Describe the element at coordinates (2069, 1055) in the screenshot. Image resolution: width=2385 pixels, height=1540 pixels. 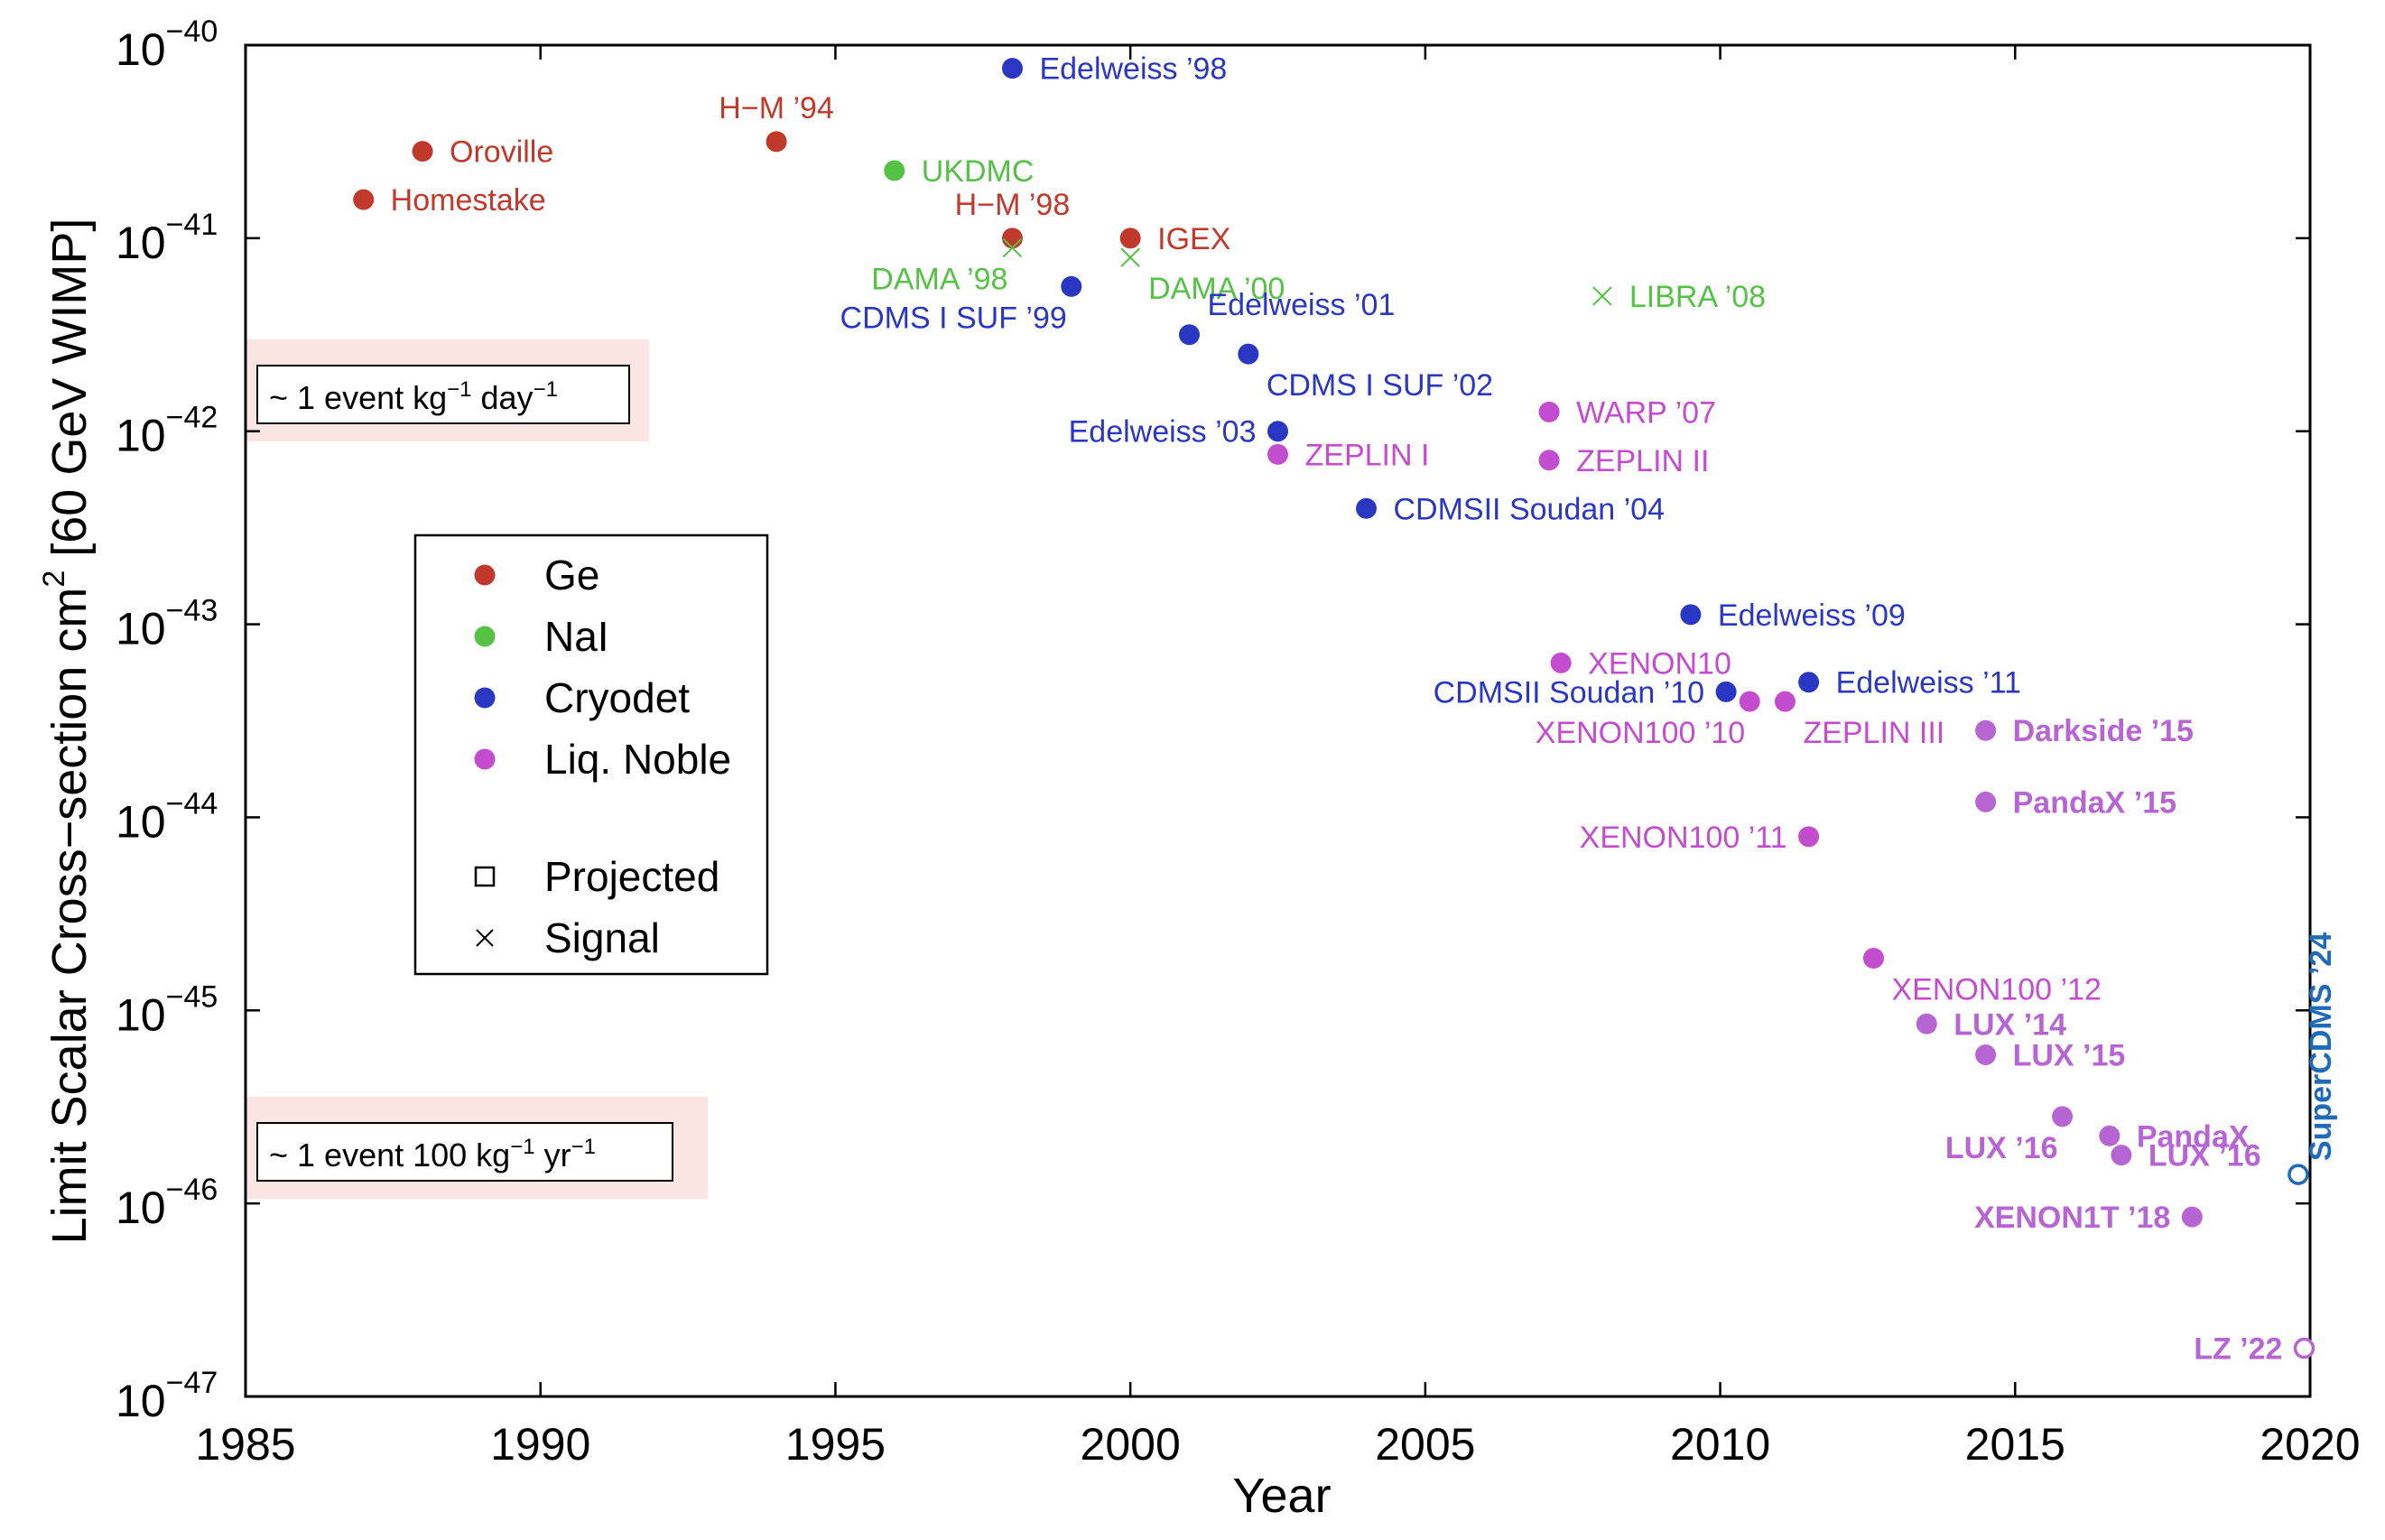
I see `point-label: LUX ’15` at that location.